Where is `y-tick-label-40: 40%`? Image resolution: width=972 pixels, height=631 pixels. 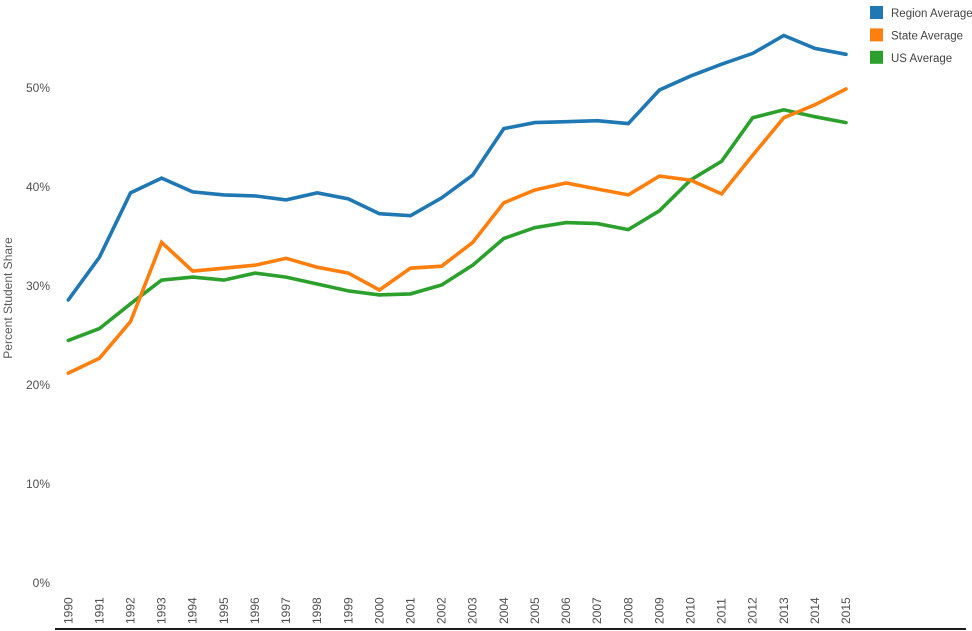
y-tick-label-40: 40% is located at coordinates (38, 187).